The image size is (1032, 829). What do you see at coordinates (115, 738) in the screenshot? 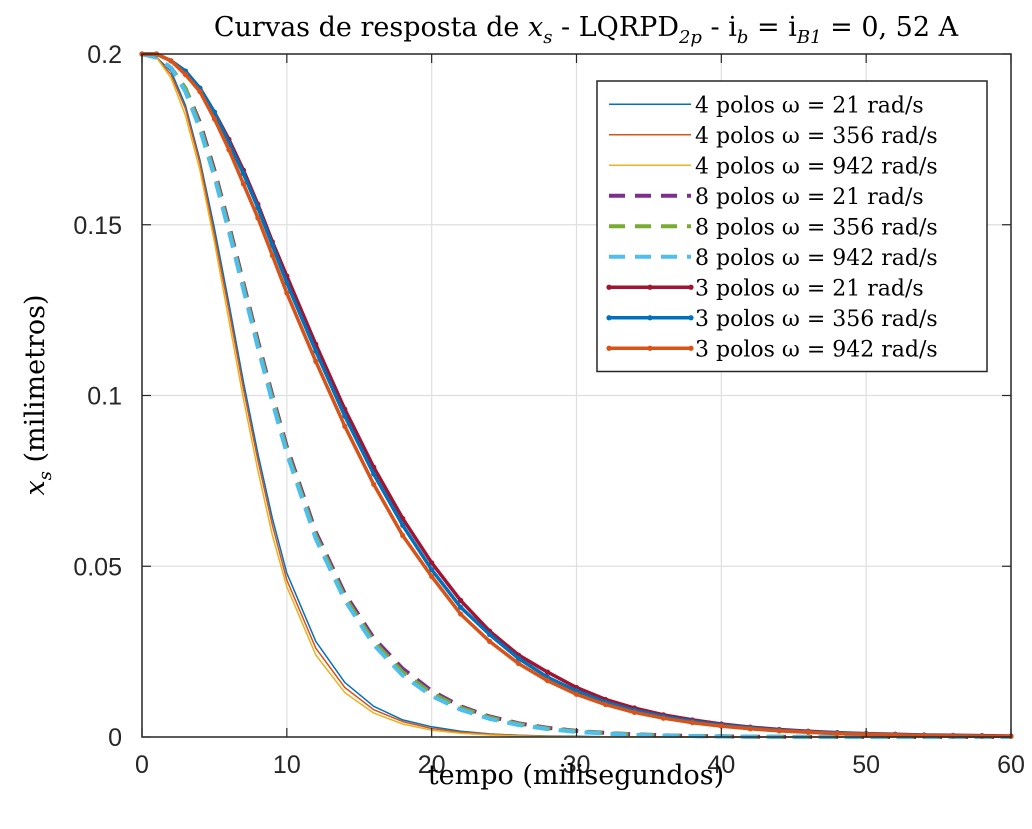
I see `y-tick-label: 0` at bounding box center [115, 738].